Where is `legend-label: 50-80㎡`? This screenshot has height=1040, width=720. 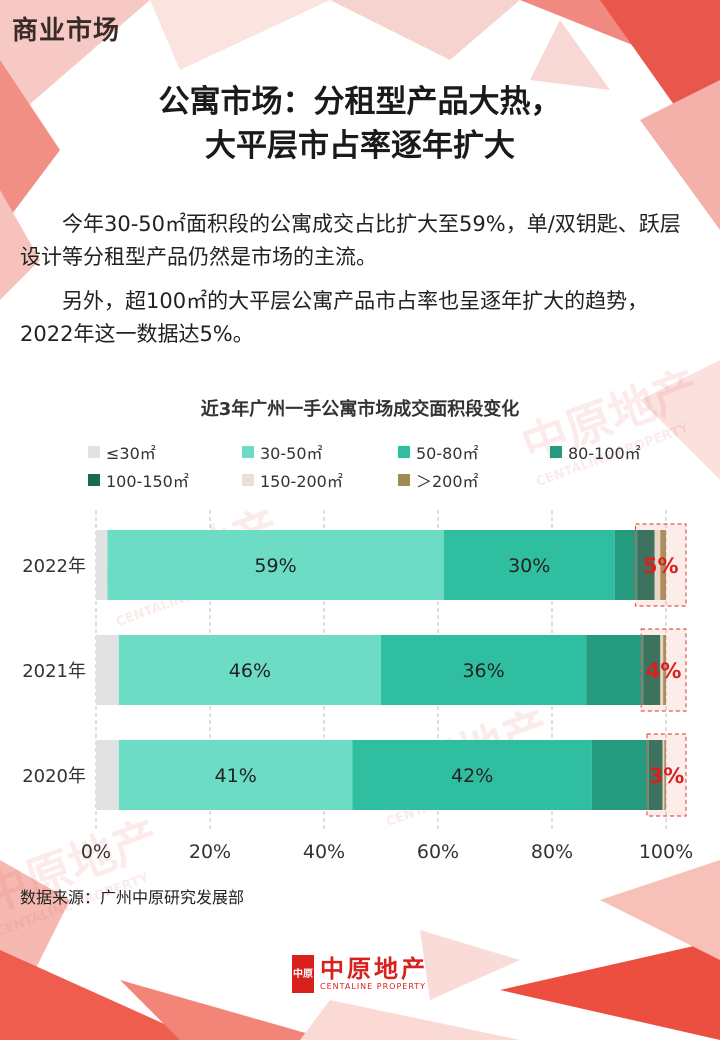 legend-label: 50-80㎡ is located at coordinates (447, 453).